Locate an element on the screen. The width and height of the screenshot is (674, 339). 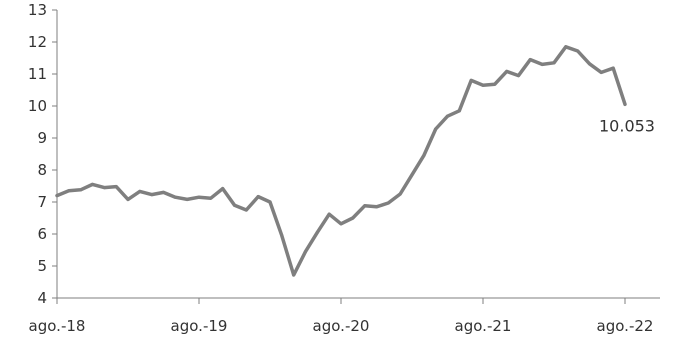
y-tick-label: 13 is located at coordinates (37, 10).